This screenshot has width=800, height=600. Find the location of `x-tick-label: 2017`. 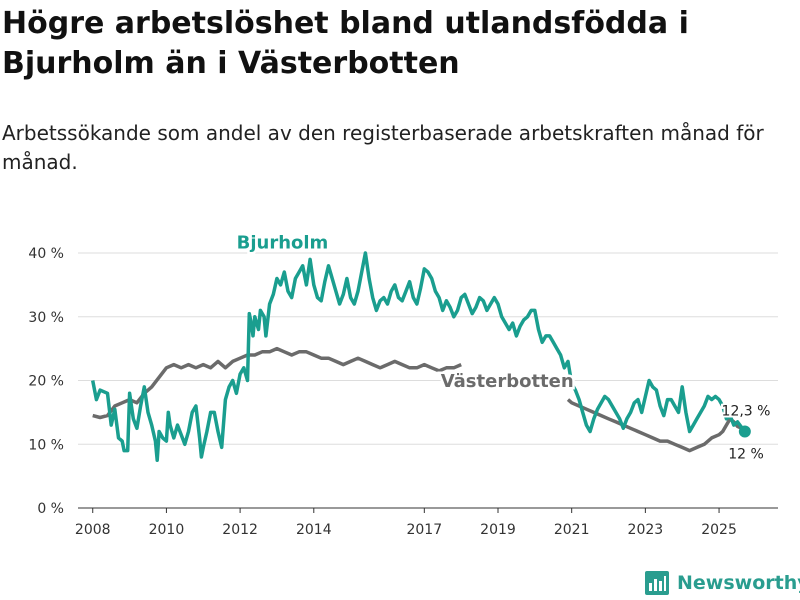

x-tick-label: 2017 is located at coordinates (424, 530).